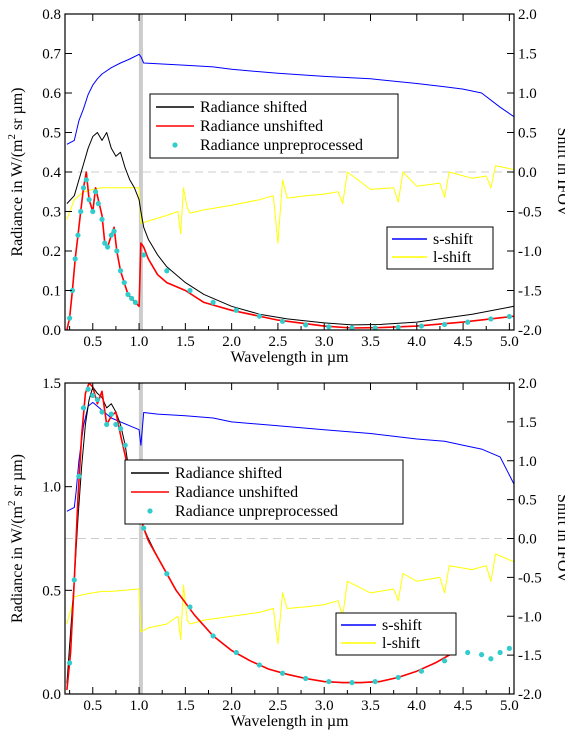 The height and width of the screenshot is (736, 565). I want to click on x-tick-label: 3.5, so click(370, 706).